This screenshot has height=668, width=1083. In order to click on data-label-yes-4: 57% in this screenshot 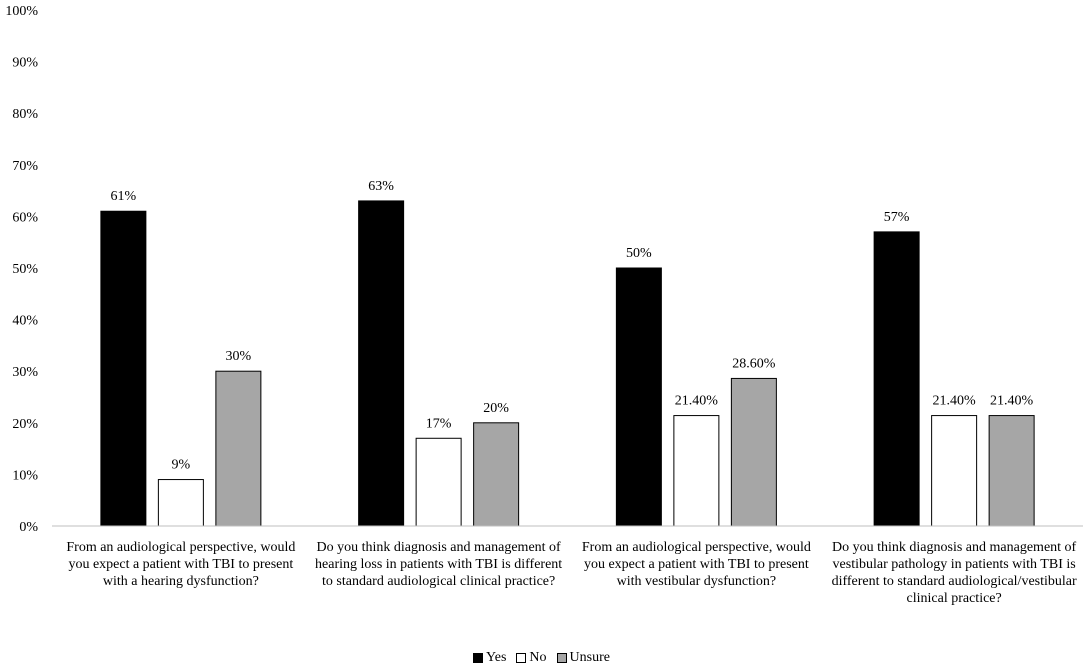, I will do `click(897, 217)`.